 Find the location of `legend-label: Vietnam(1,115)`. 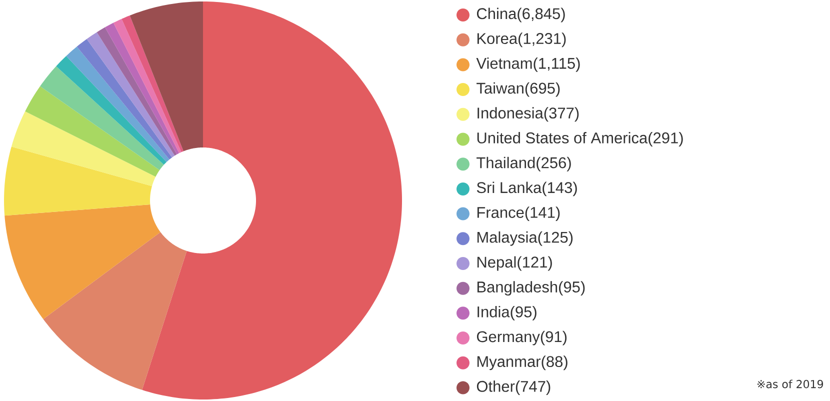

legend-label: Vietnam(1,115) is located at coordinates (528, 64).